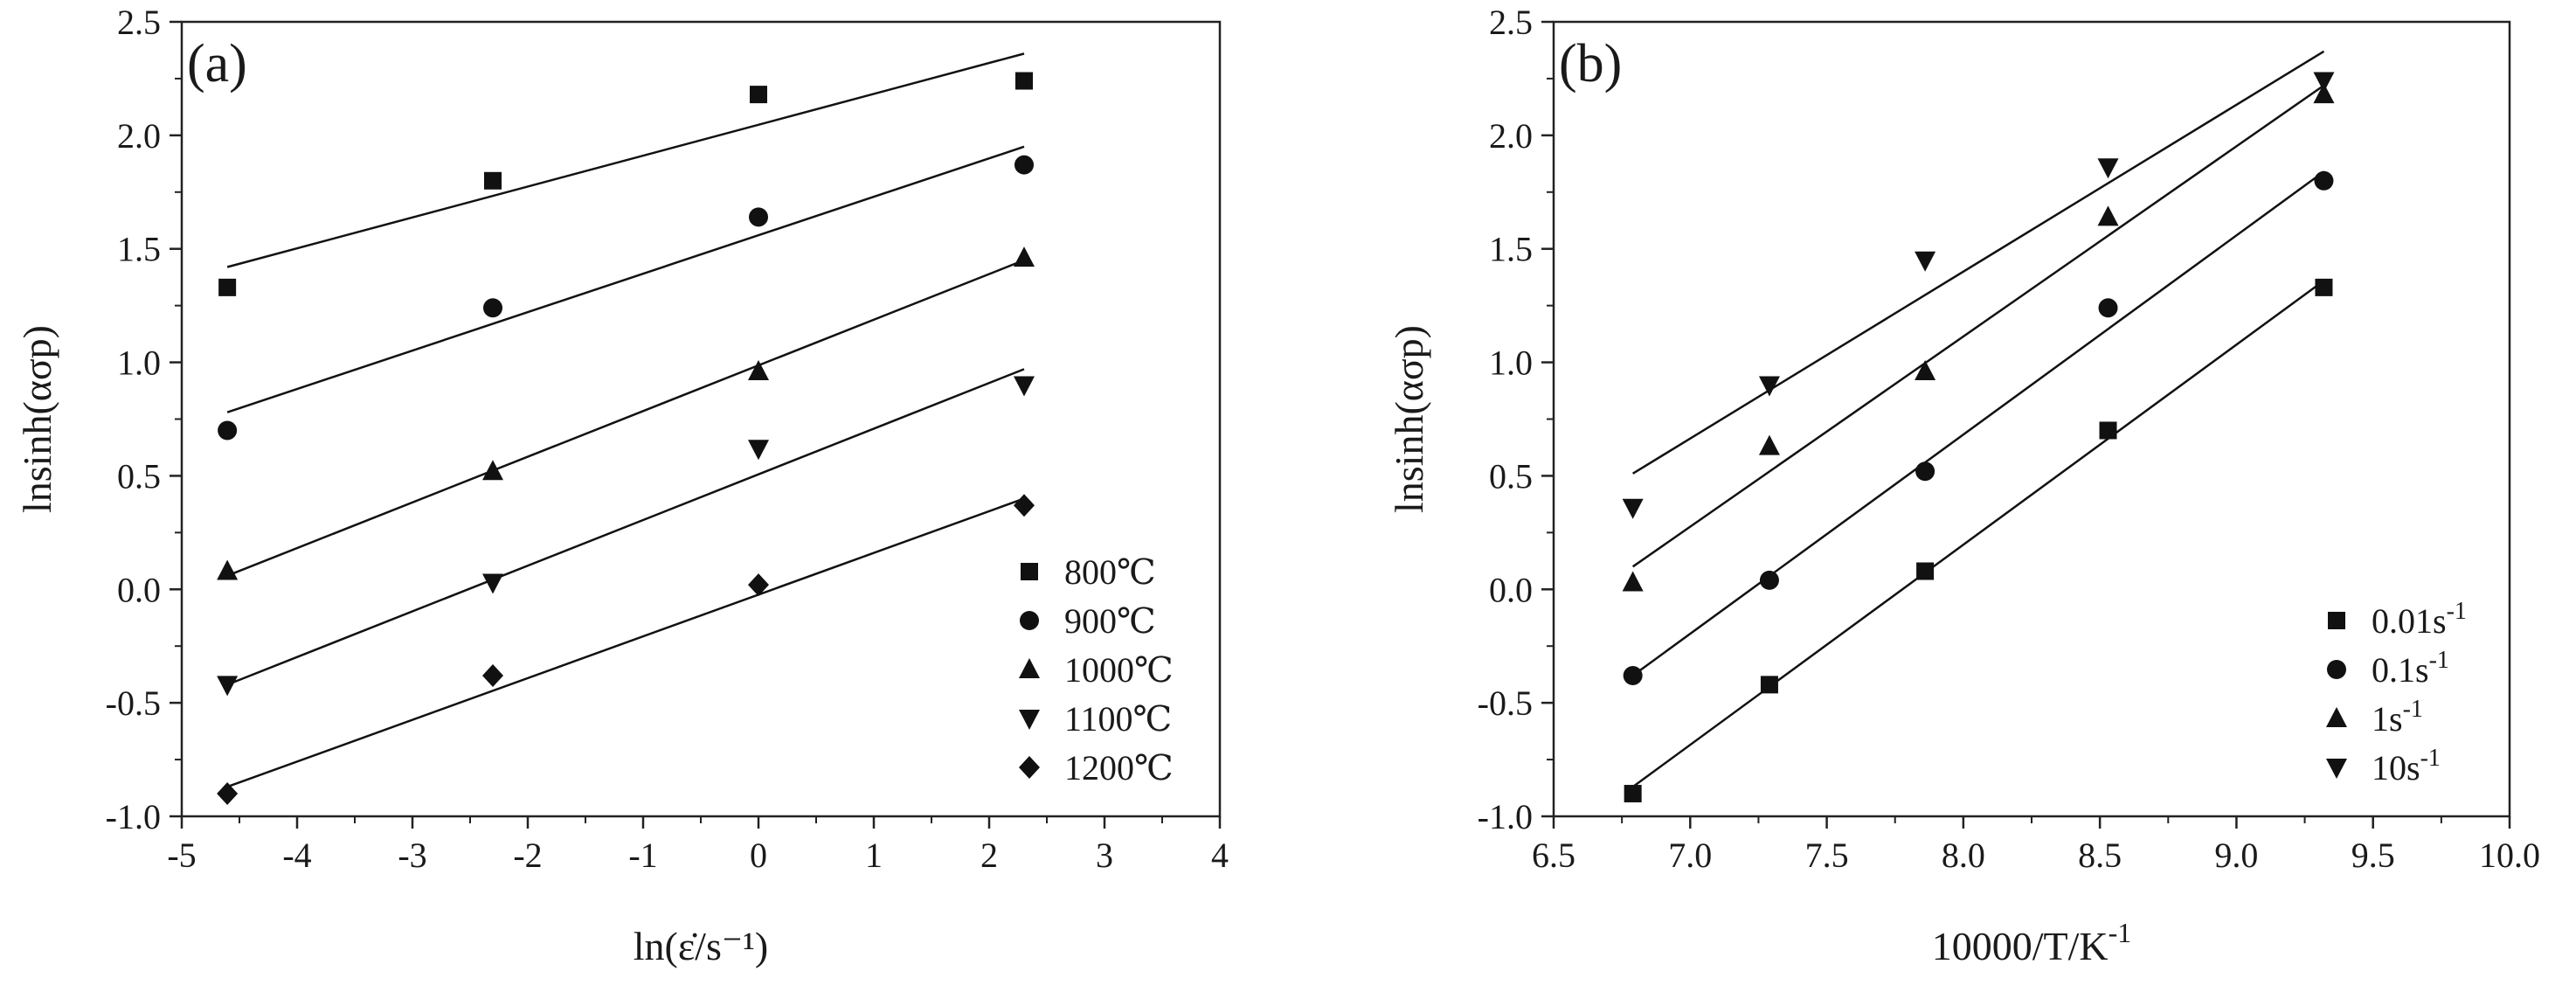  What do you see at coordinates (2120, 932) in the screenshot?
I see `x-axis-label-exponent: -1` at bounding box center [2120, 932].